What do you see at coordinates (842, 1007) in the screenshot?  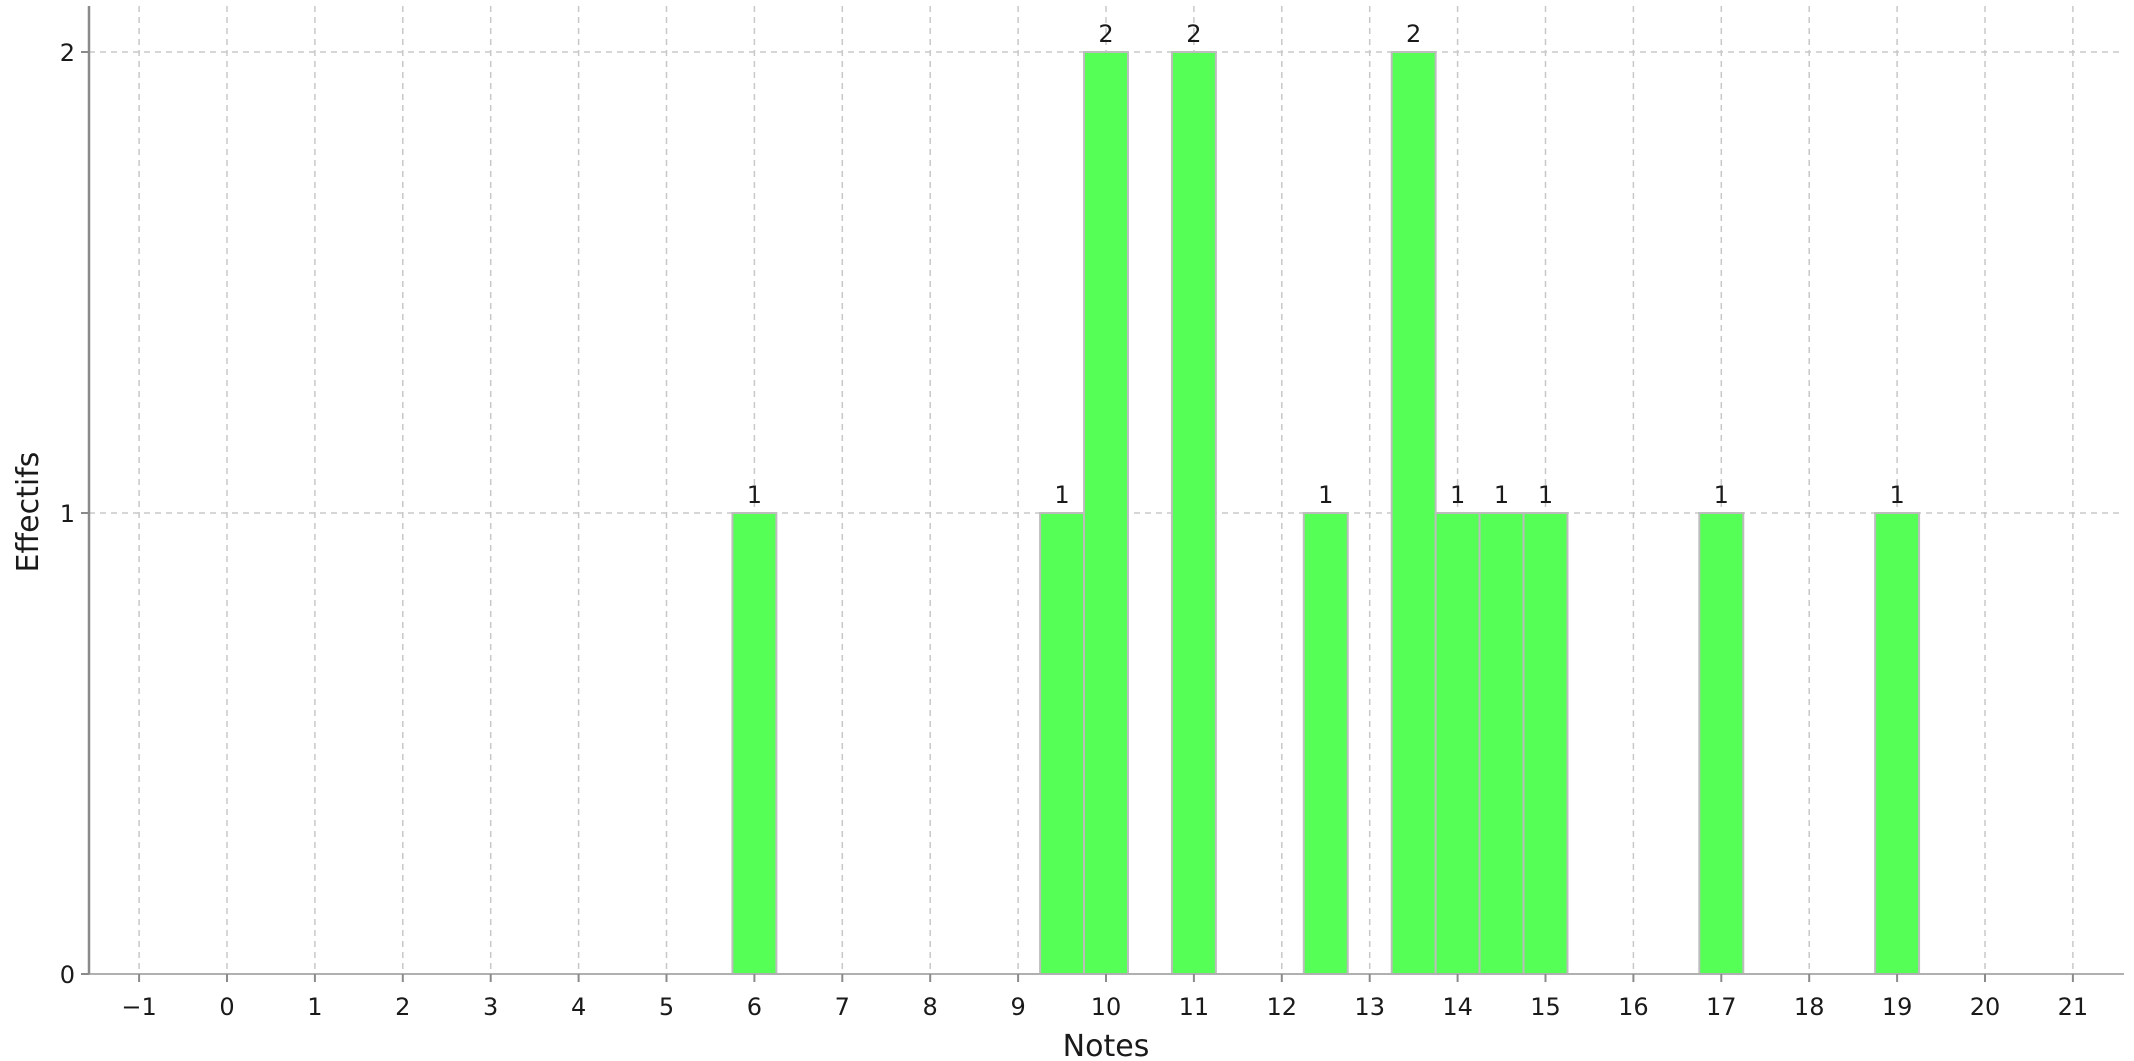 I see `x-tick-label: 7` at bounding box center [842, 1007].